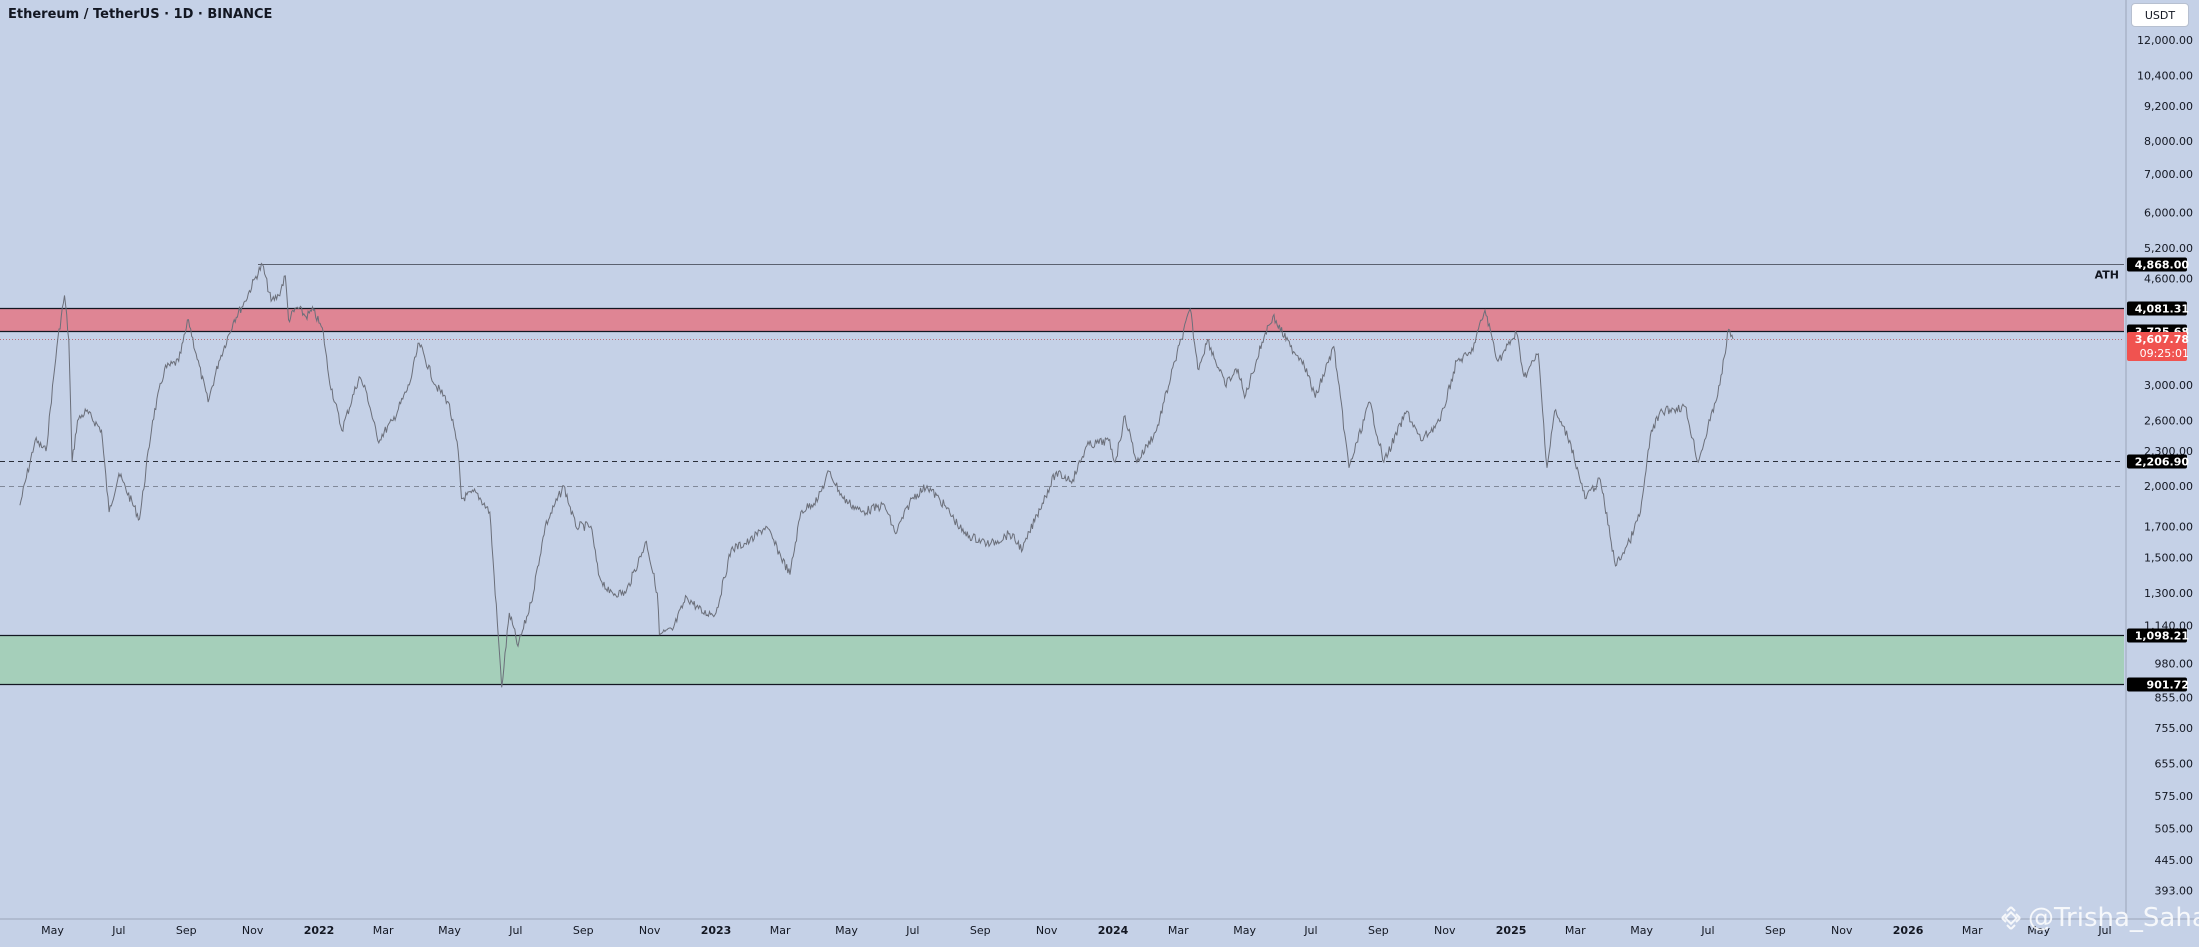 The height and width of the screenshot is (947, 2199). Describe the element at coordinates (2168, 557) in the screenshot. I see `y-tick-label: 1,500.00` at that location.